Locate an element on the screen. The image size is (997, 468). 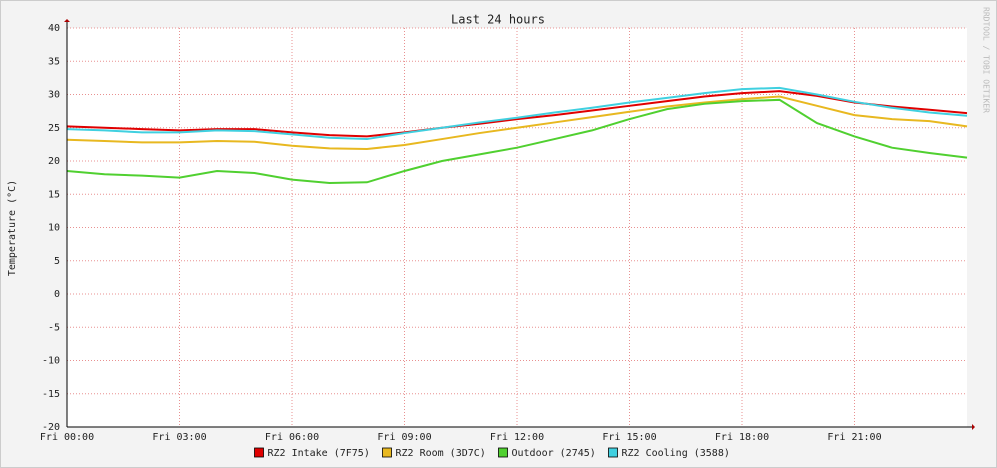
y-tick-label: -15 is located at coordinates (51, 394).